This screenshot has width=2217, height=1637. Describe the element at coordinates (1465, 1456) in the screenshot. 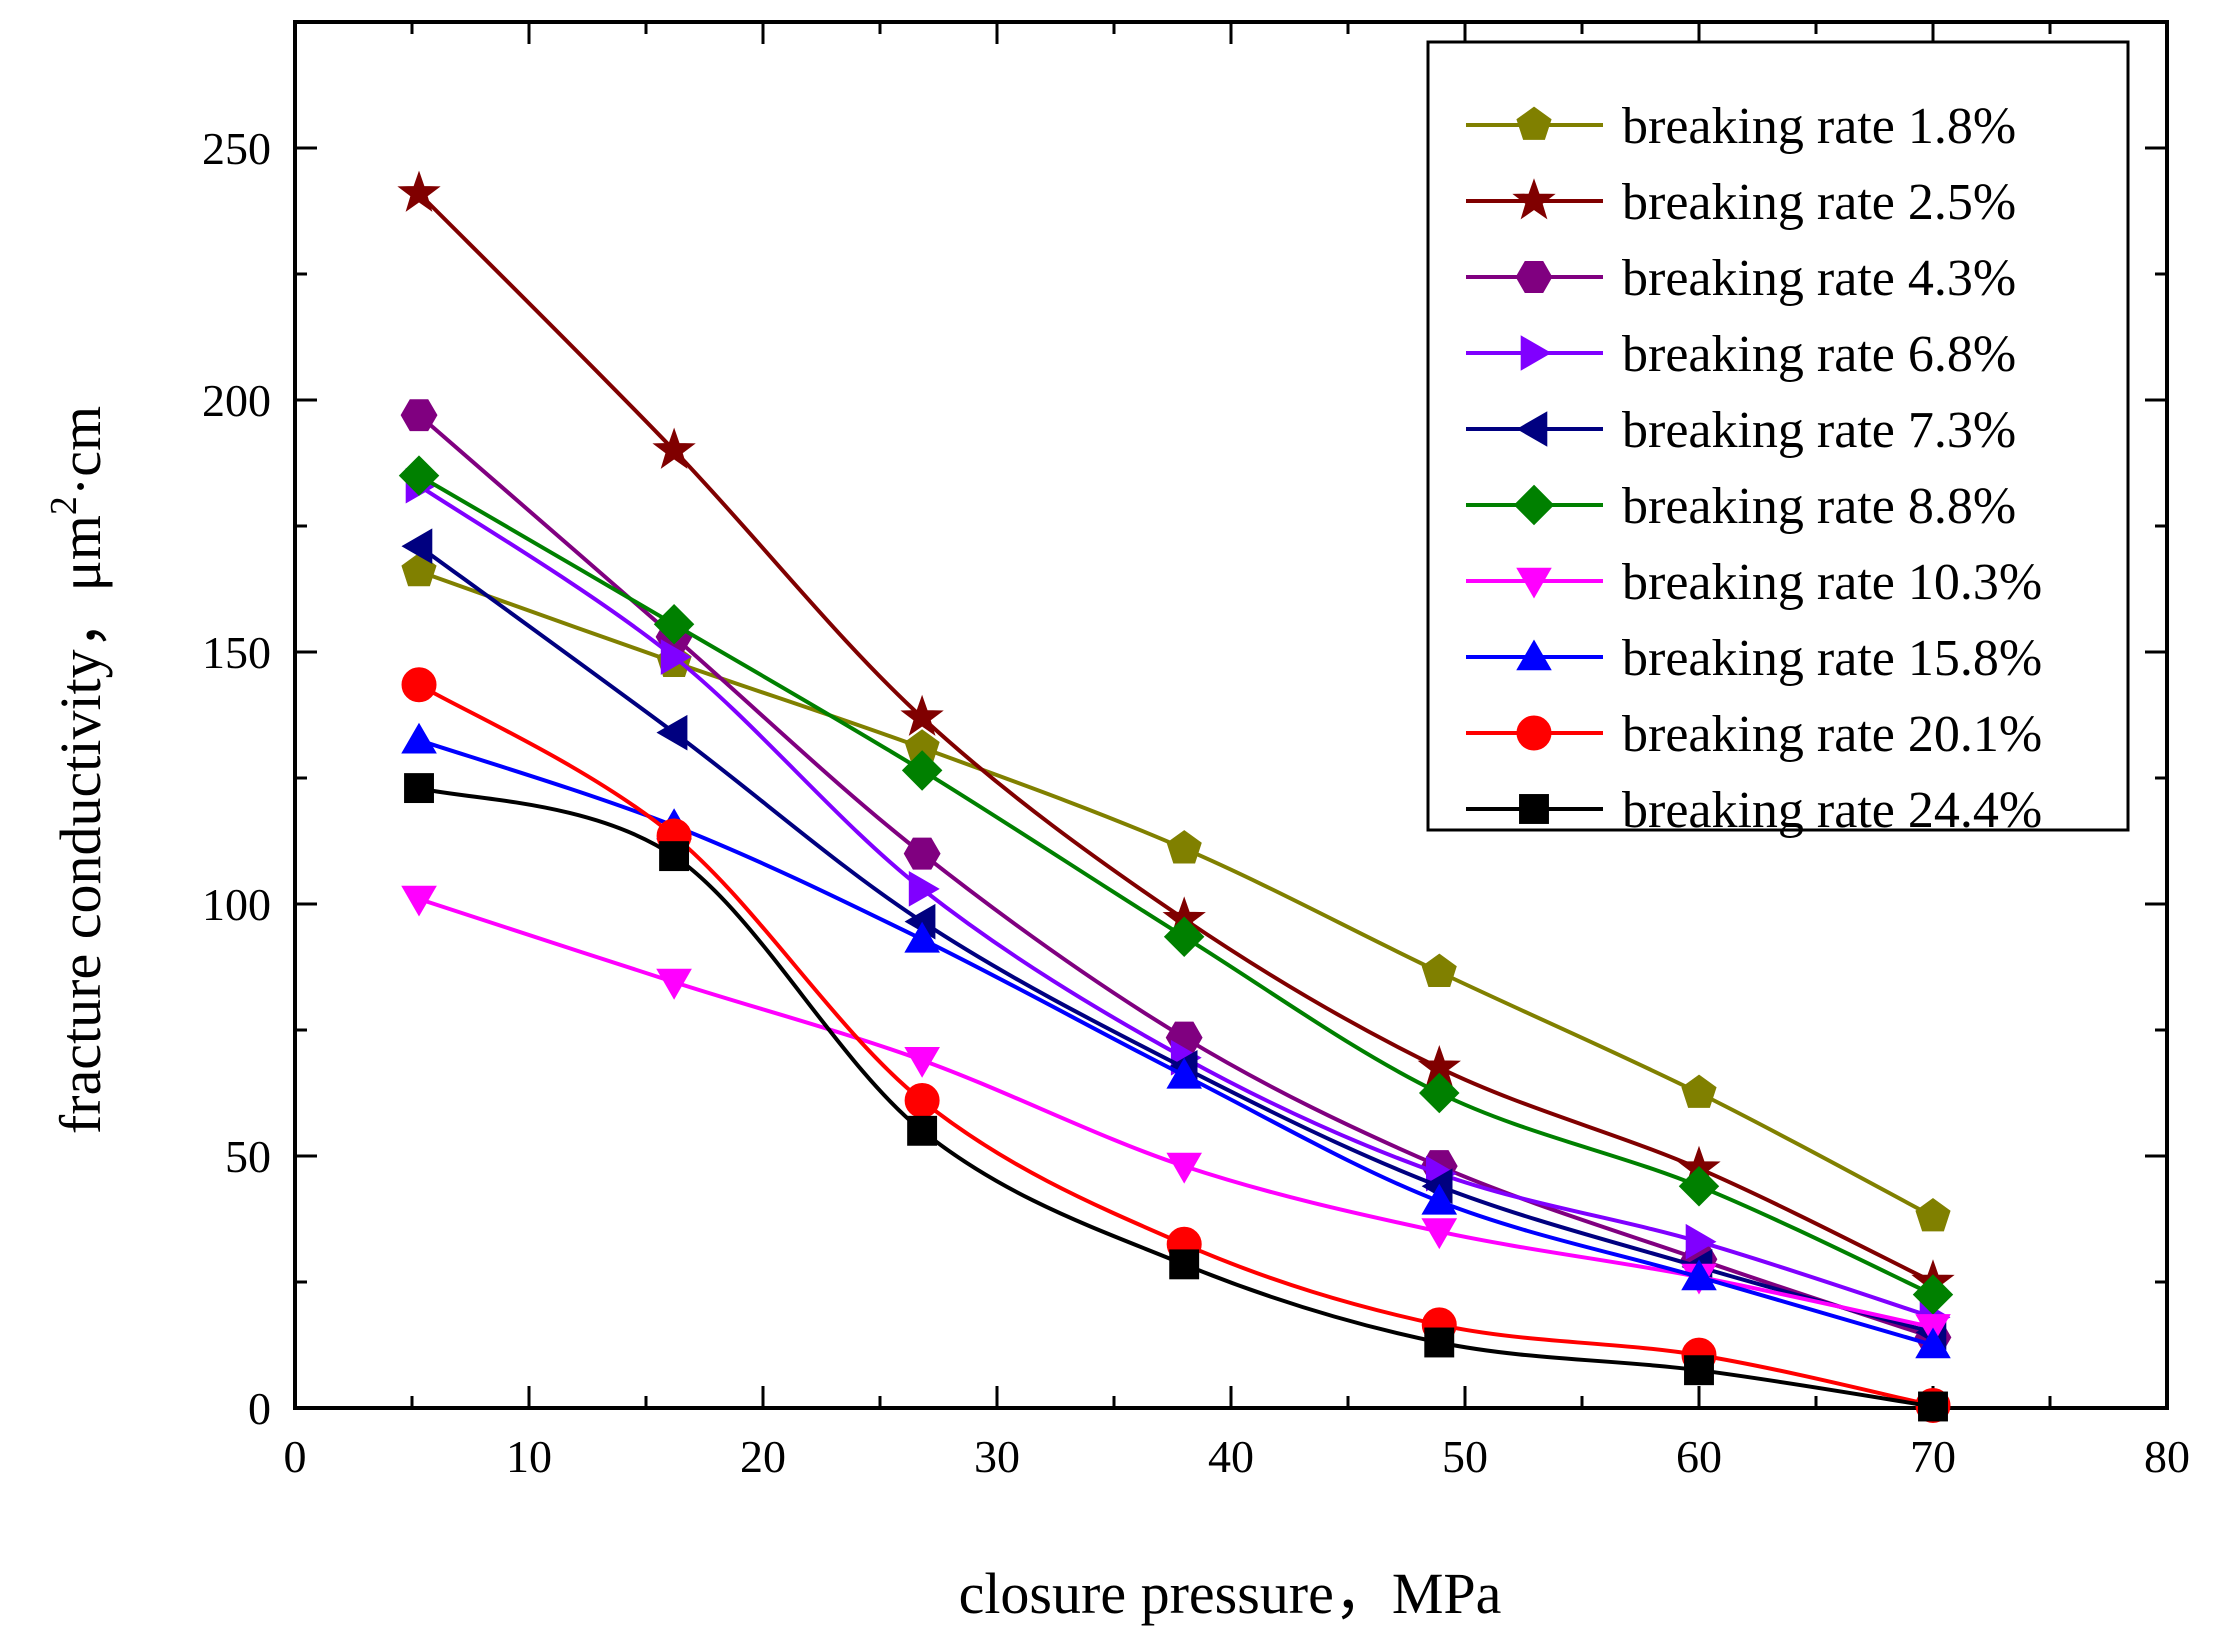

I see `x-tick-label: 50` at that location.